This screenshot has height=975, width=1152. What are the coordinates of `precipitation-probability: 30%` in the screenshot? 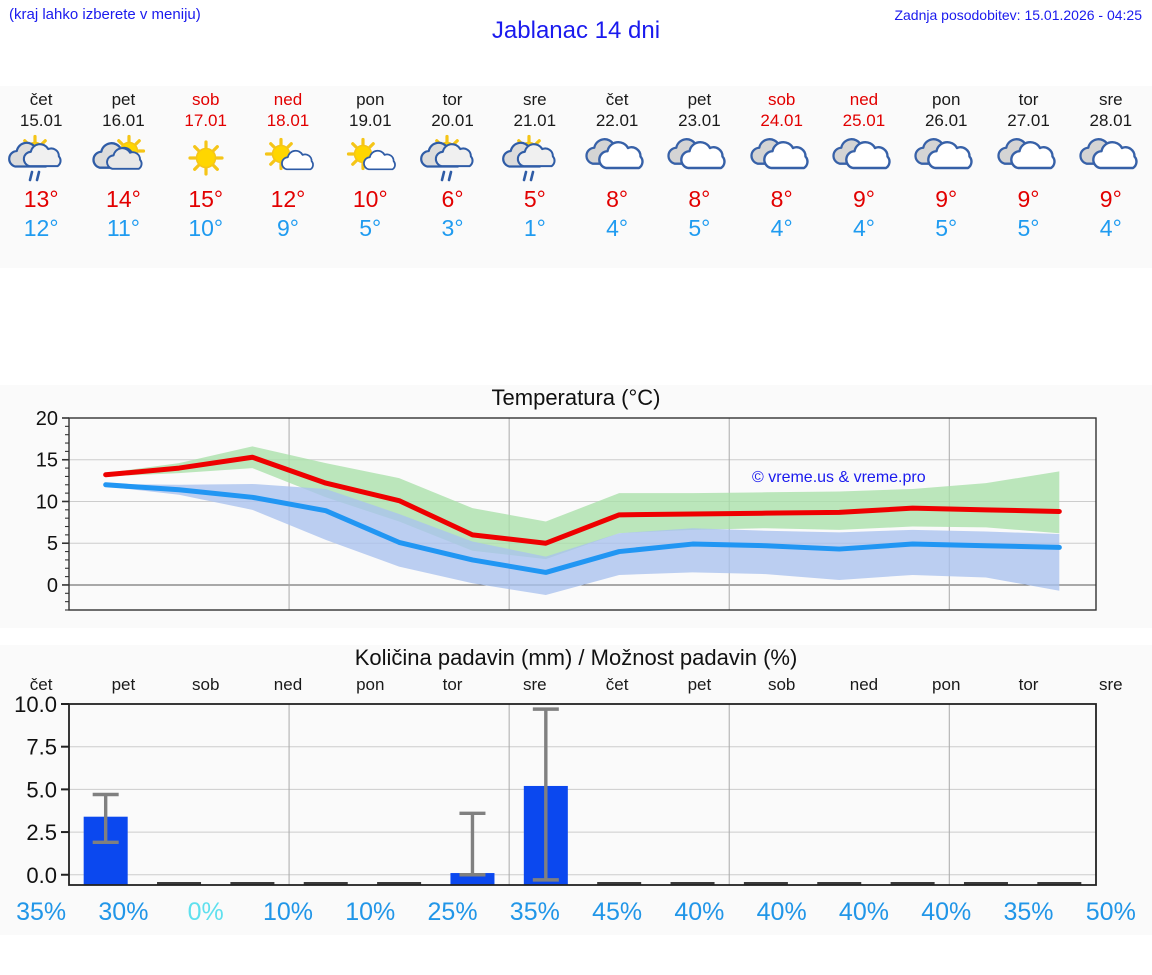 It's located at (123, 912).